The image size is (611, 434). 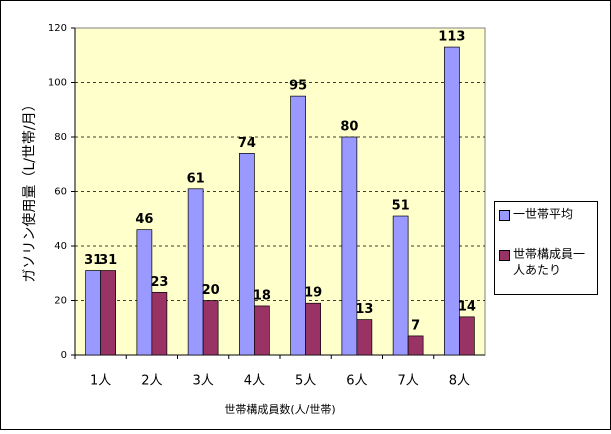 I want to click on x-tick-label: 2人, so click(x=151, y=381).